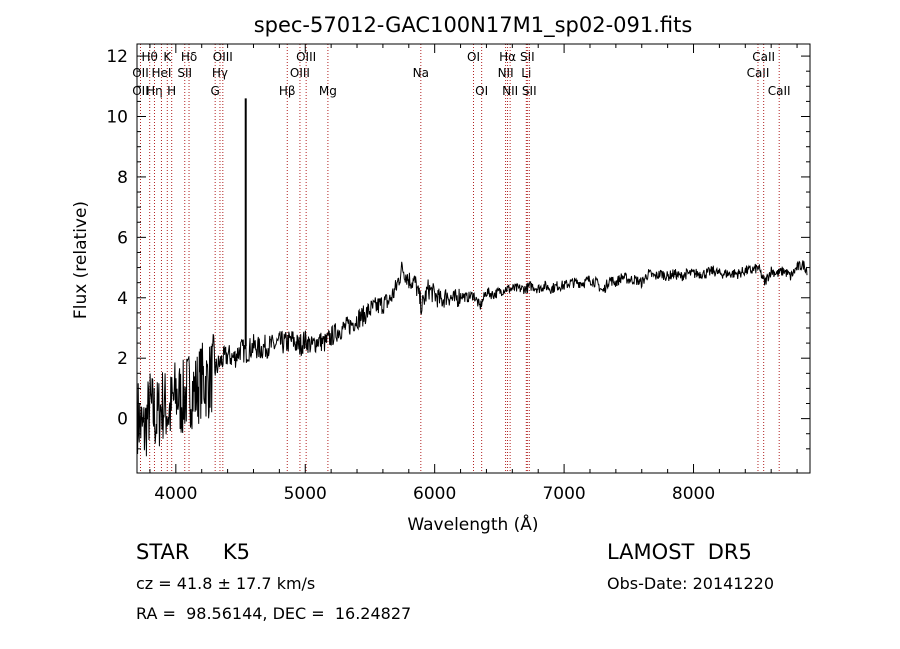 This screenshot has height=649, width=900. Describe the element at coordinates (691, 583) in the screenshot. I see `obs-date: Obs-Date: 20141220` at that location.